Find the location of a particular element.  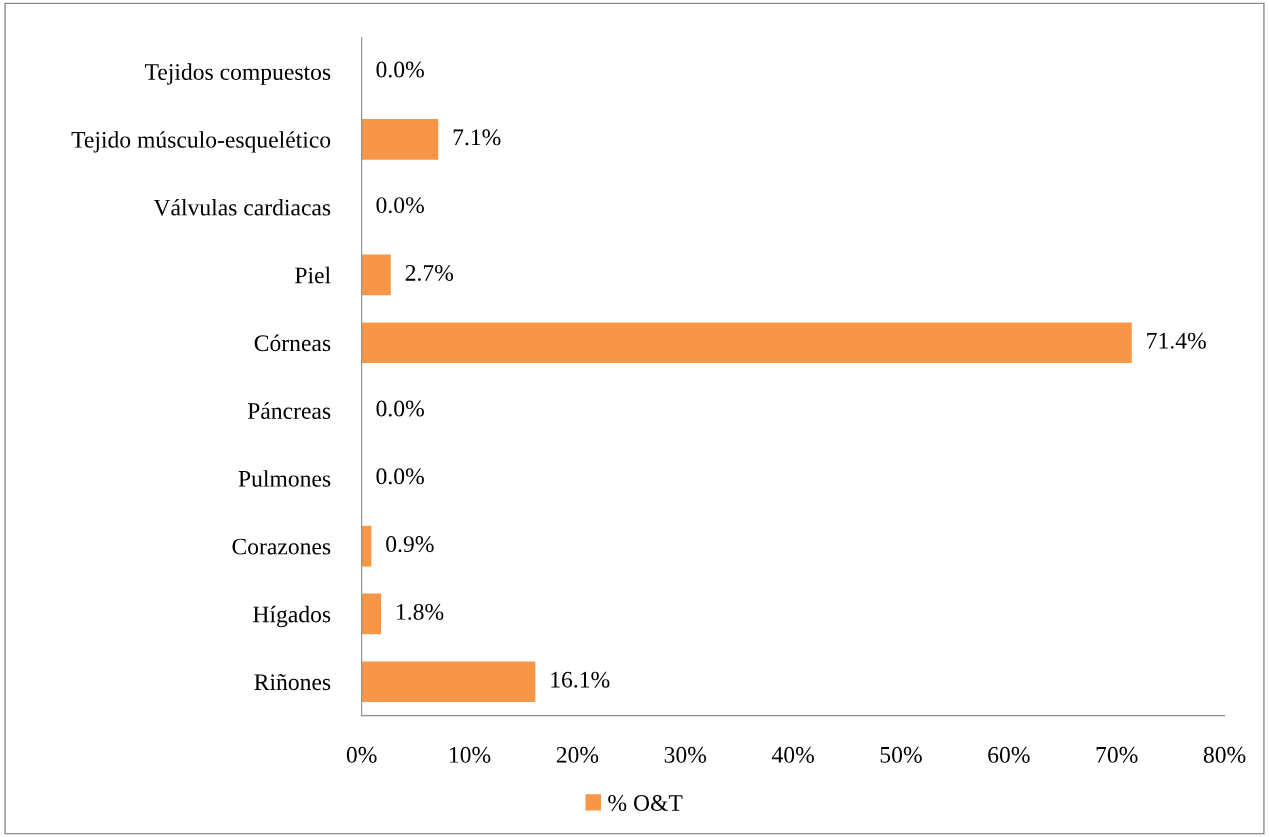

x-tick-label: 10% is located at coordinates (470, 754).